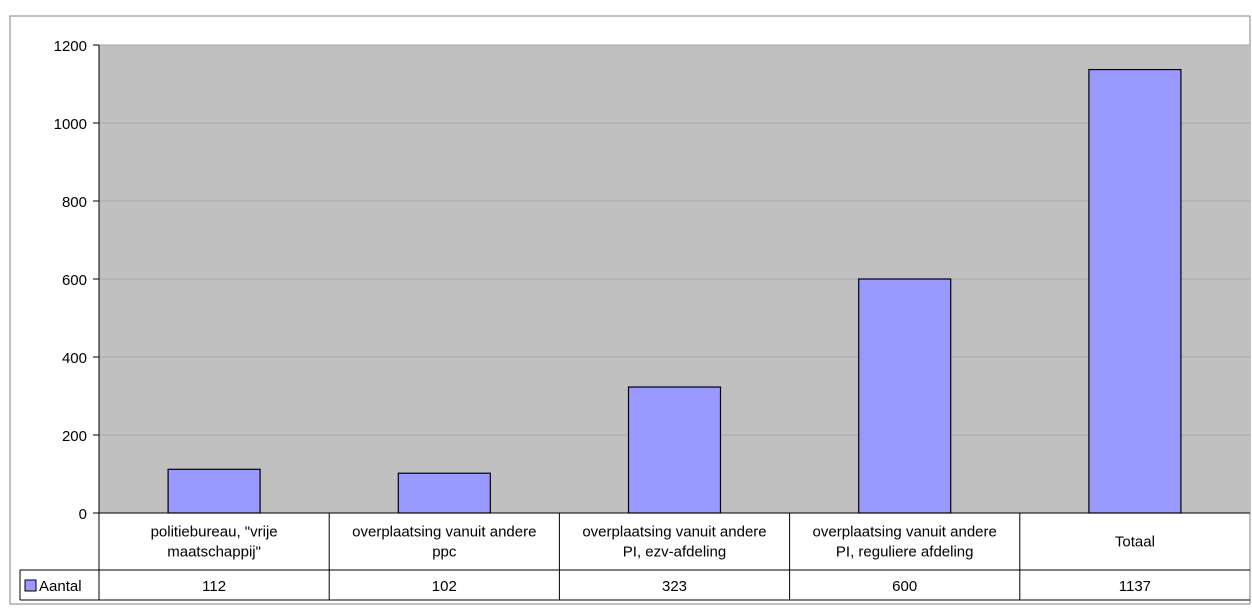 The image size is (1252, 611). Describe the element at coordinates (74, 358) in the screenshot. I see `y-tick-label: 400` at that location.